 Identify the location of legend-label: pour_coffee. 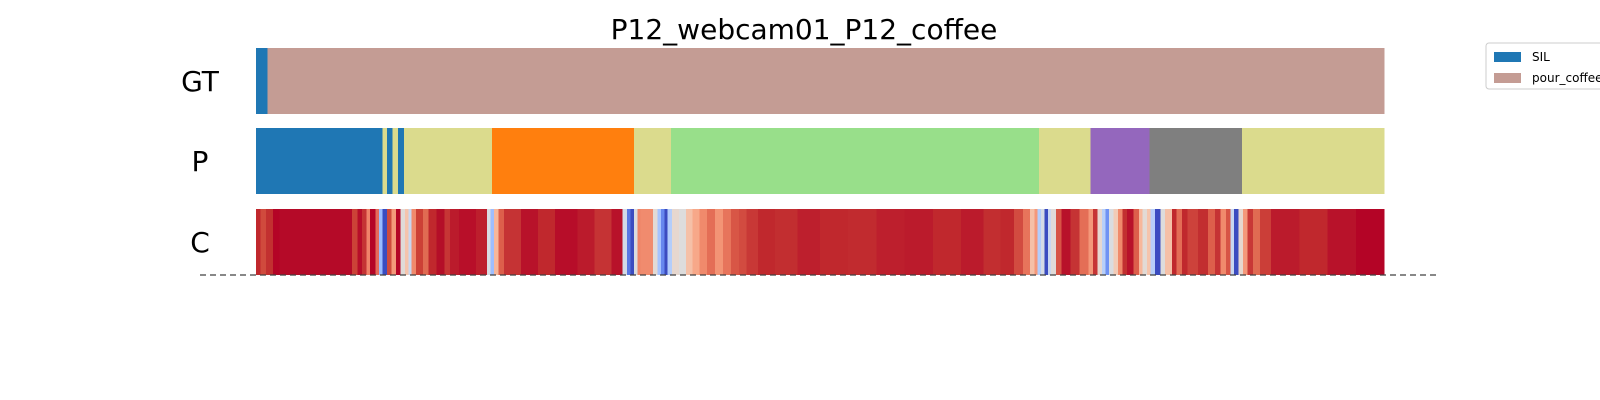
(1566, 78).